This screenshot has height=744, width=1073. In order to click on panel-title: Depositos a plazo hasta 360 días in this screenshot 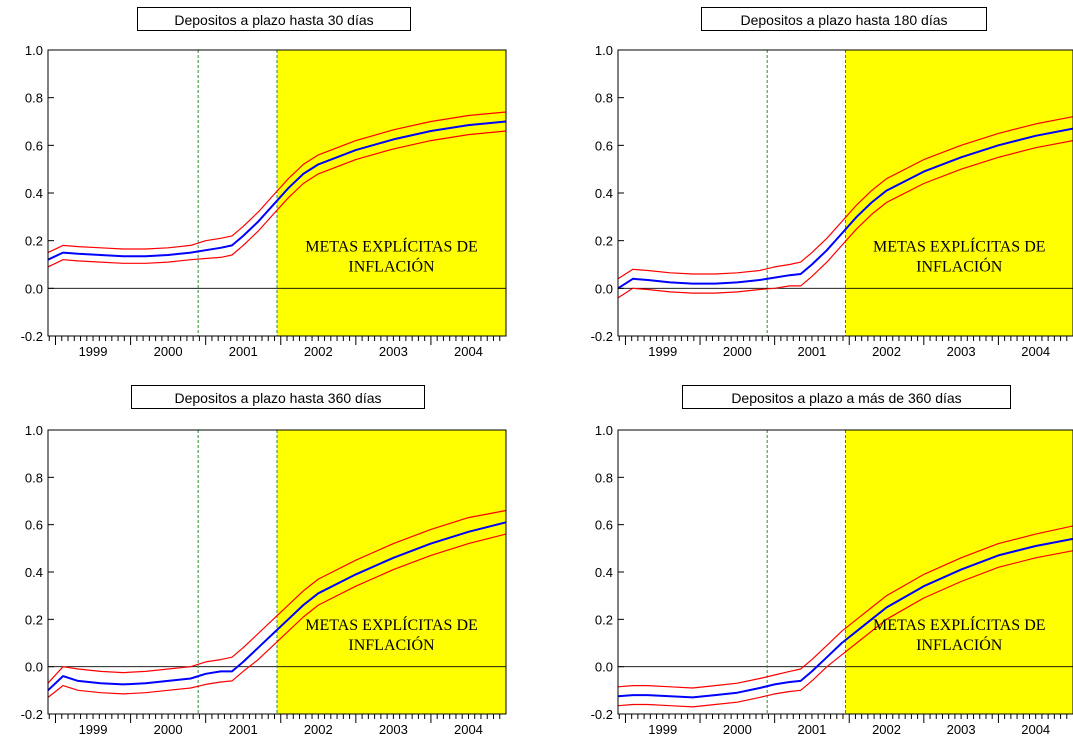, I will do `click(278, 397)`.